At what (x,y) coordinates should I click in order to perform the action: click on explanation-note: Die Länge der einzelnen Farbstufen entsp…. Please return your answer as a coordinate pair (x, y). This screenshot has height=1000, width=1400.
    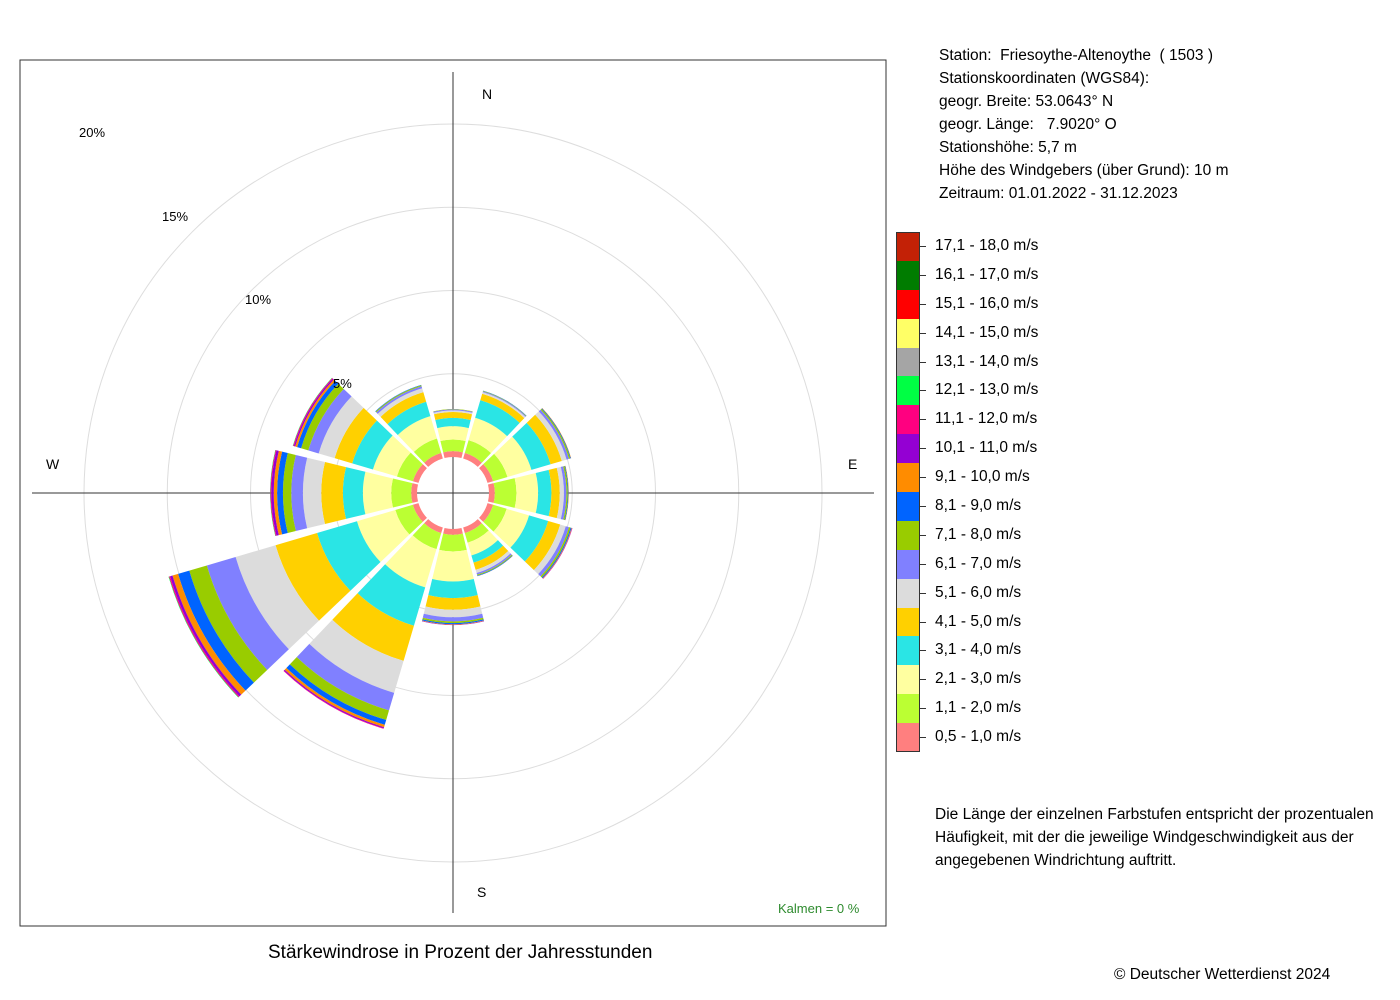
    Looking at the image, I should click on (1154, 837).